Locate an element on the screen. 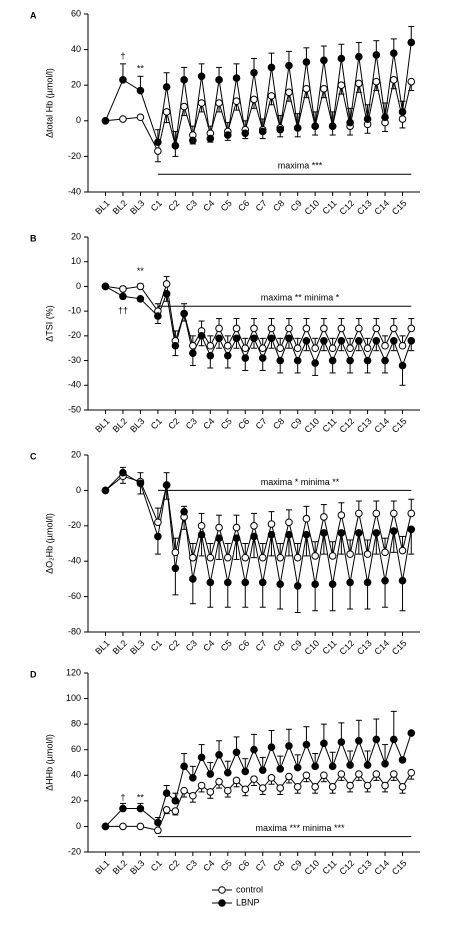  panel-label: A is located at coordinates (33, 15).